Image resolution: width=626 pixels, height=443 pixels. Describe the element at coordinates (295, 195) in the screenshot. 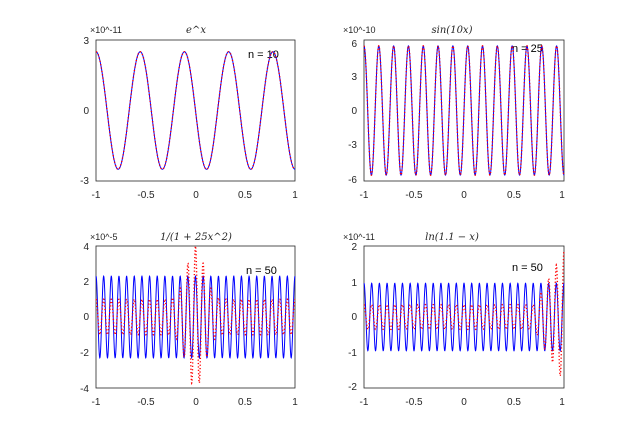

I see `panel-1-xtick: 1` at that location.